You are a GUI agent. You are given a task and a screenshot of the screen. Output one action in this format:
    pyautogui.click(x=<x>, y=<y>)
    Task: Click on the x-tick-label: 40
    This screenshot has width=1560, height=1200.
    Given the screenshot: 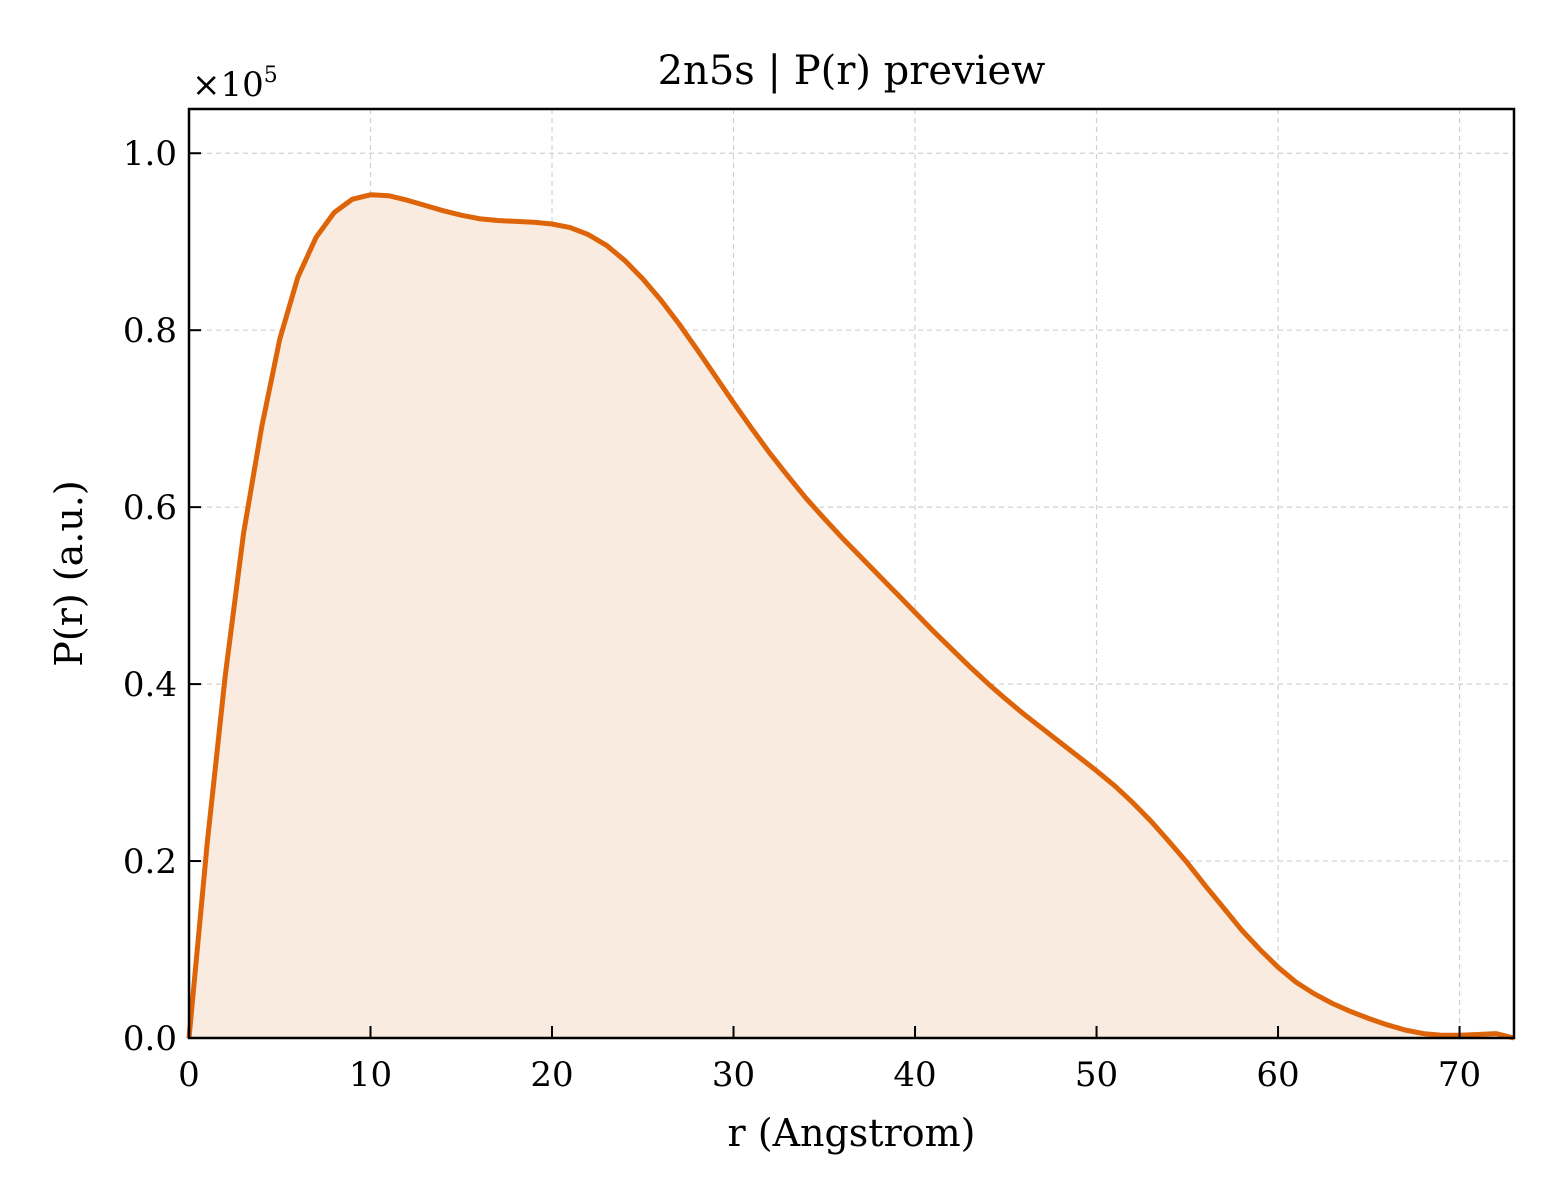 What is the action you would take?
    pyautogui.click(x=914, y=1075)
    